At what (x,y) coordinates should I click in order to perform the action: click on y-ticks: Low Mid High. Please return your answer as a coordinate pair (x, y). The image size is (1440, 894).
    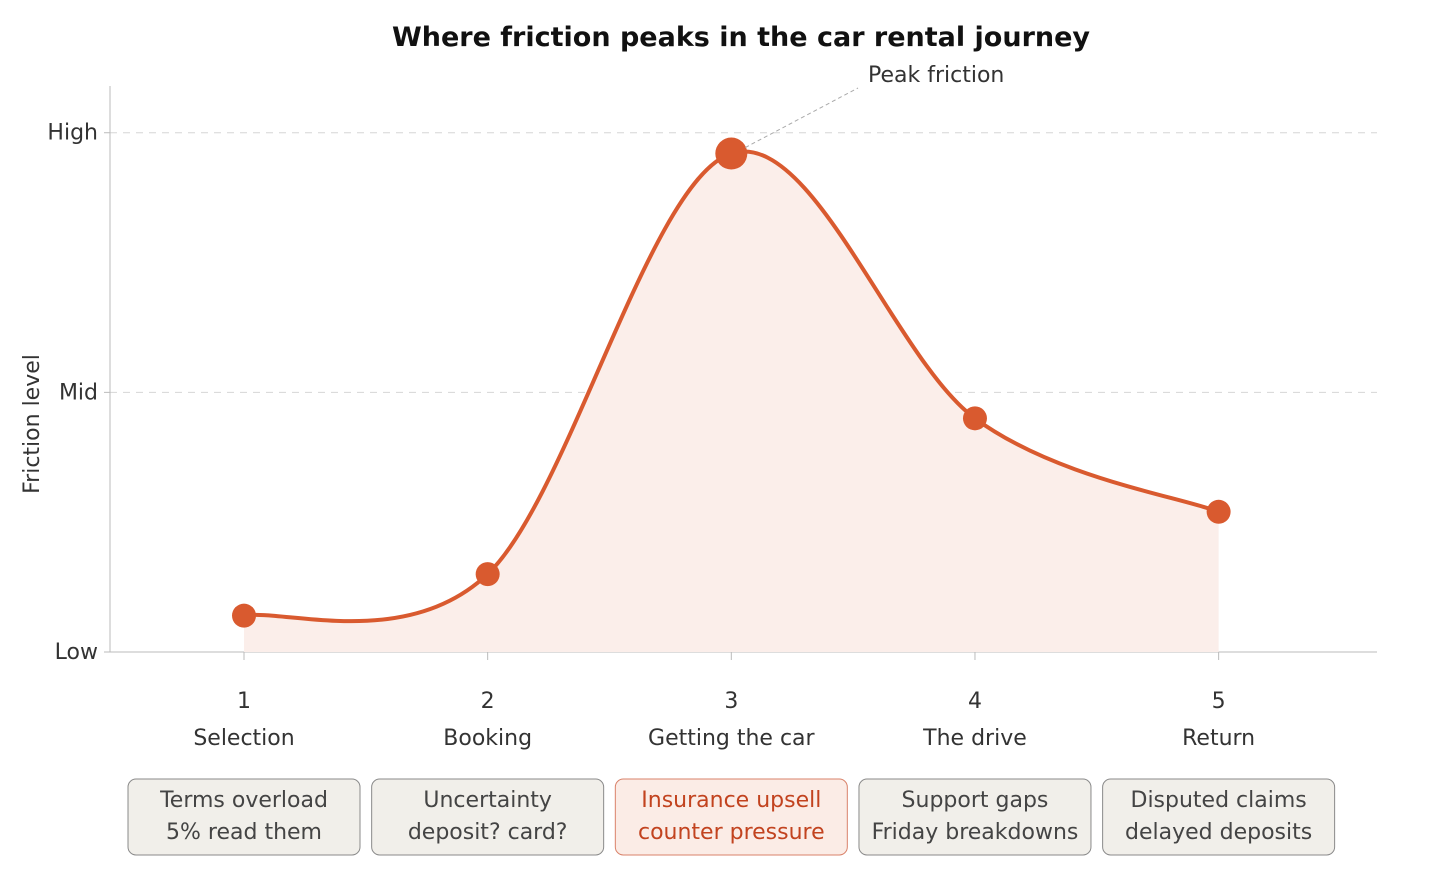
    Looking at the image, I should click on (78, 393).